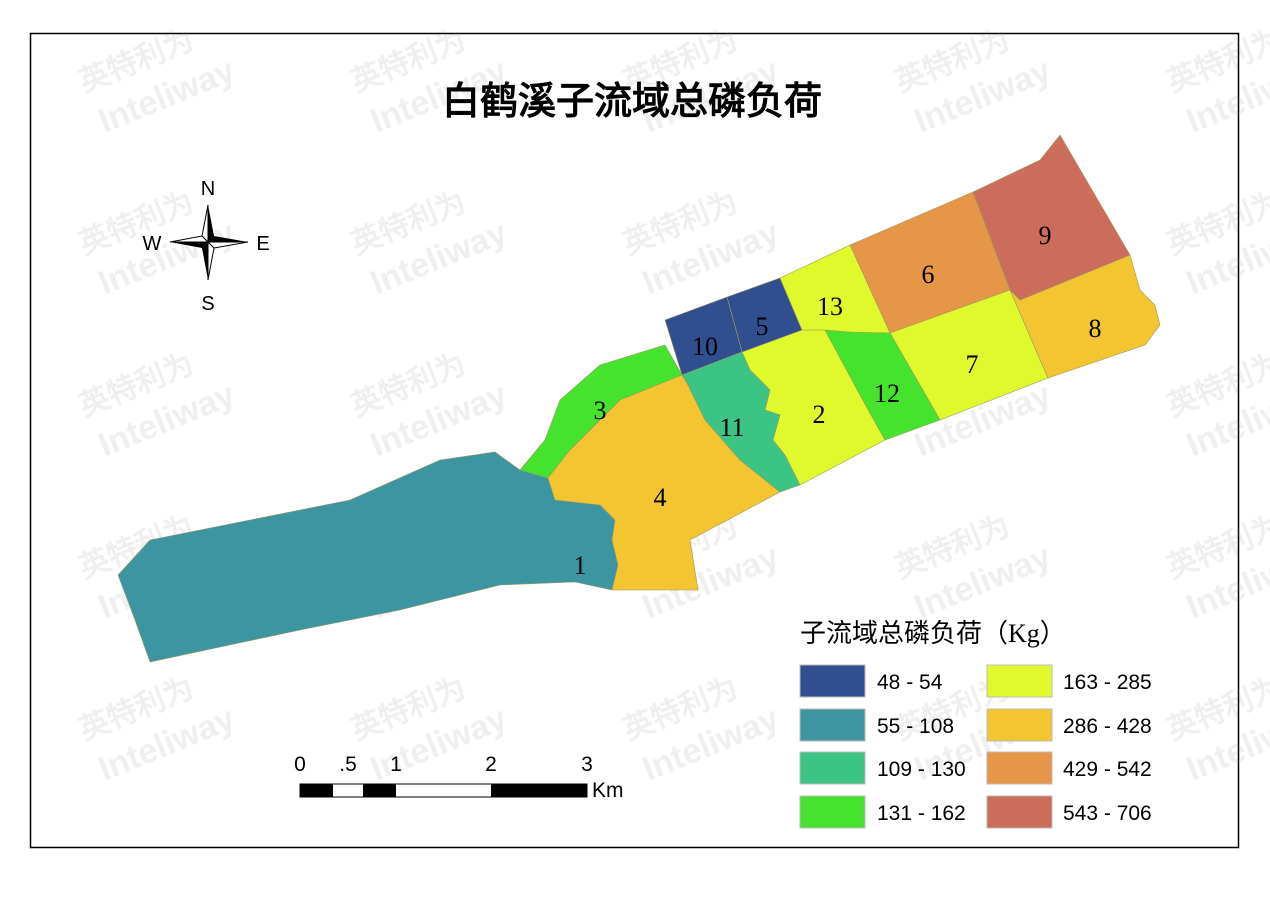 The height and width of the screenshot is (897, 1270). Describe the element at coordinates (1095, 328) in the screenshot. I see `subbasin-label: 8` at that location.